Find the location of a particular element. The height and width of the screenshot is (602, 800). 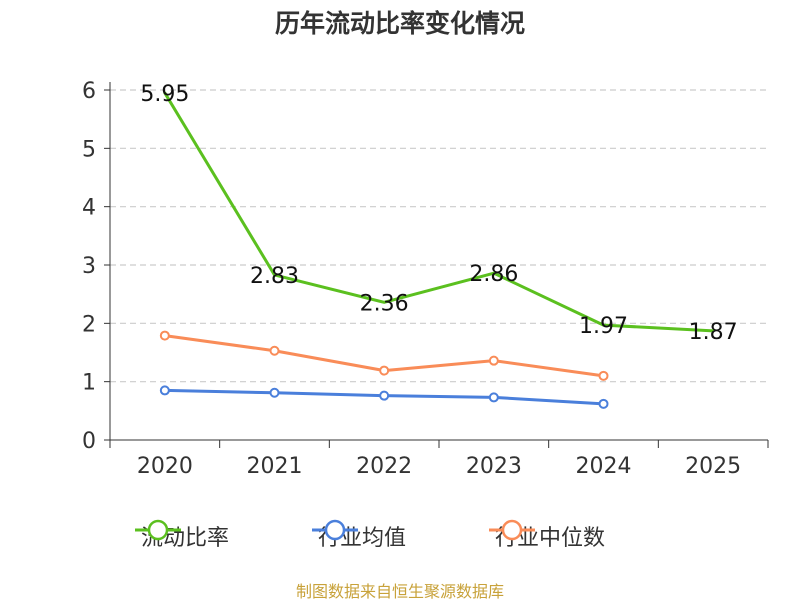

y-tick-label: 4 is located at coordinates (89, 208).